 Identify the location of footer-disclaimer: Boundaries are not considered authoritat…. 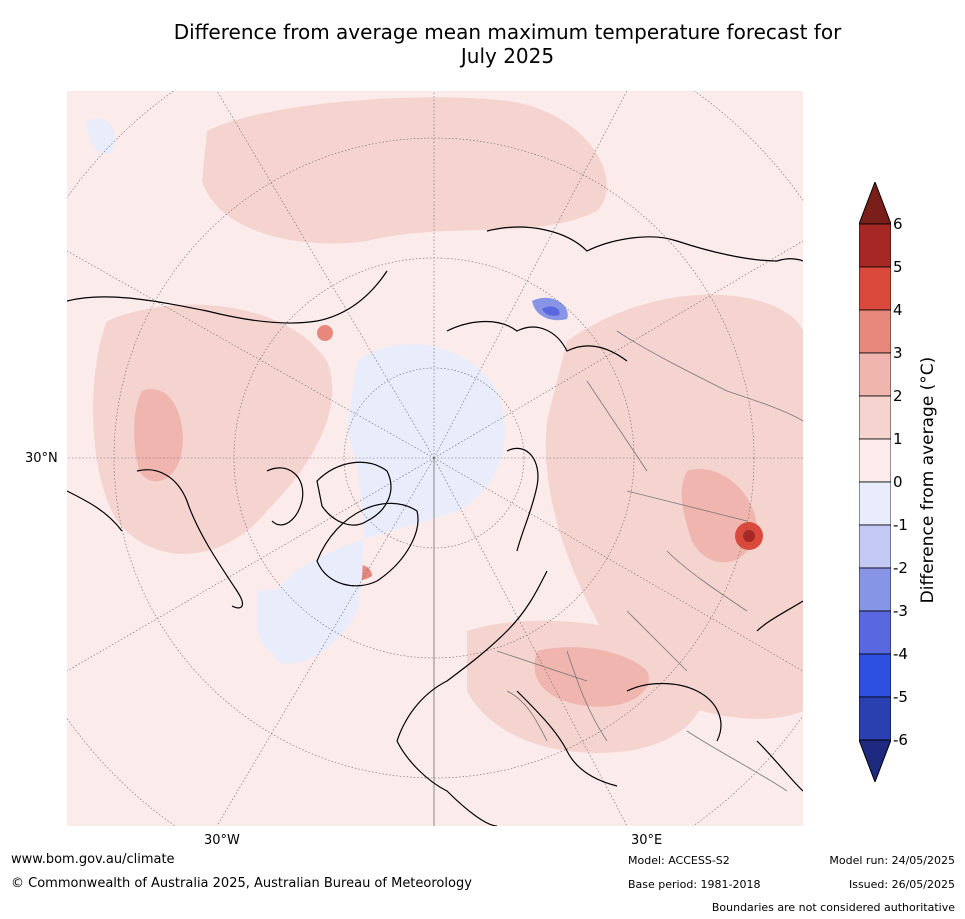
(833, 907).